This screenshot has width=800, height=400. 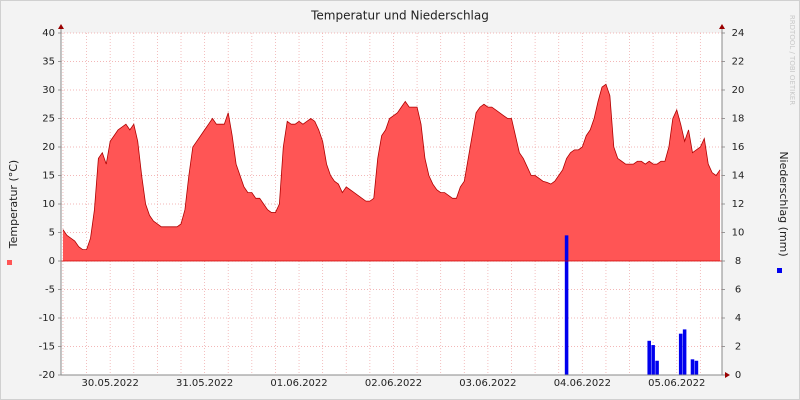 I want to click on y2-tick-label: 18, so click(x=738, y=119).